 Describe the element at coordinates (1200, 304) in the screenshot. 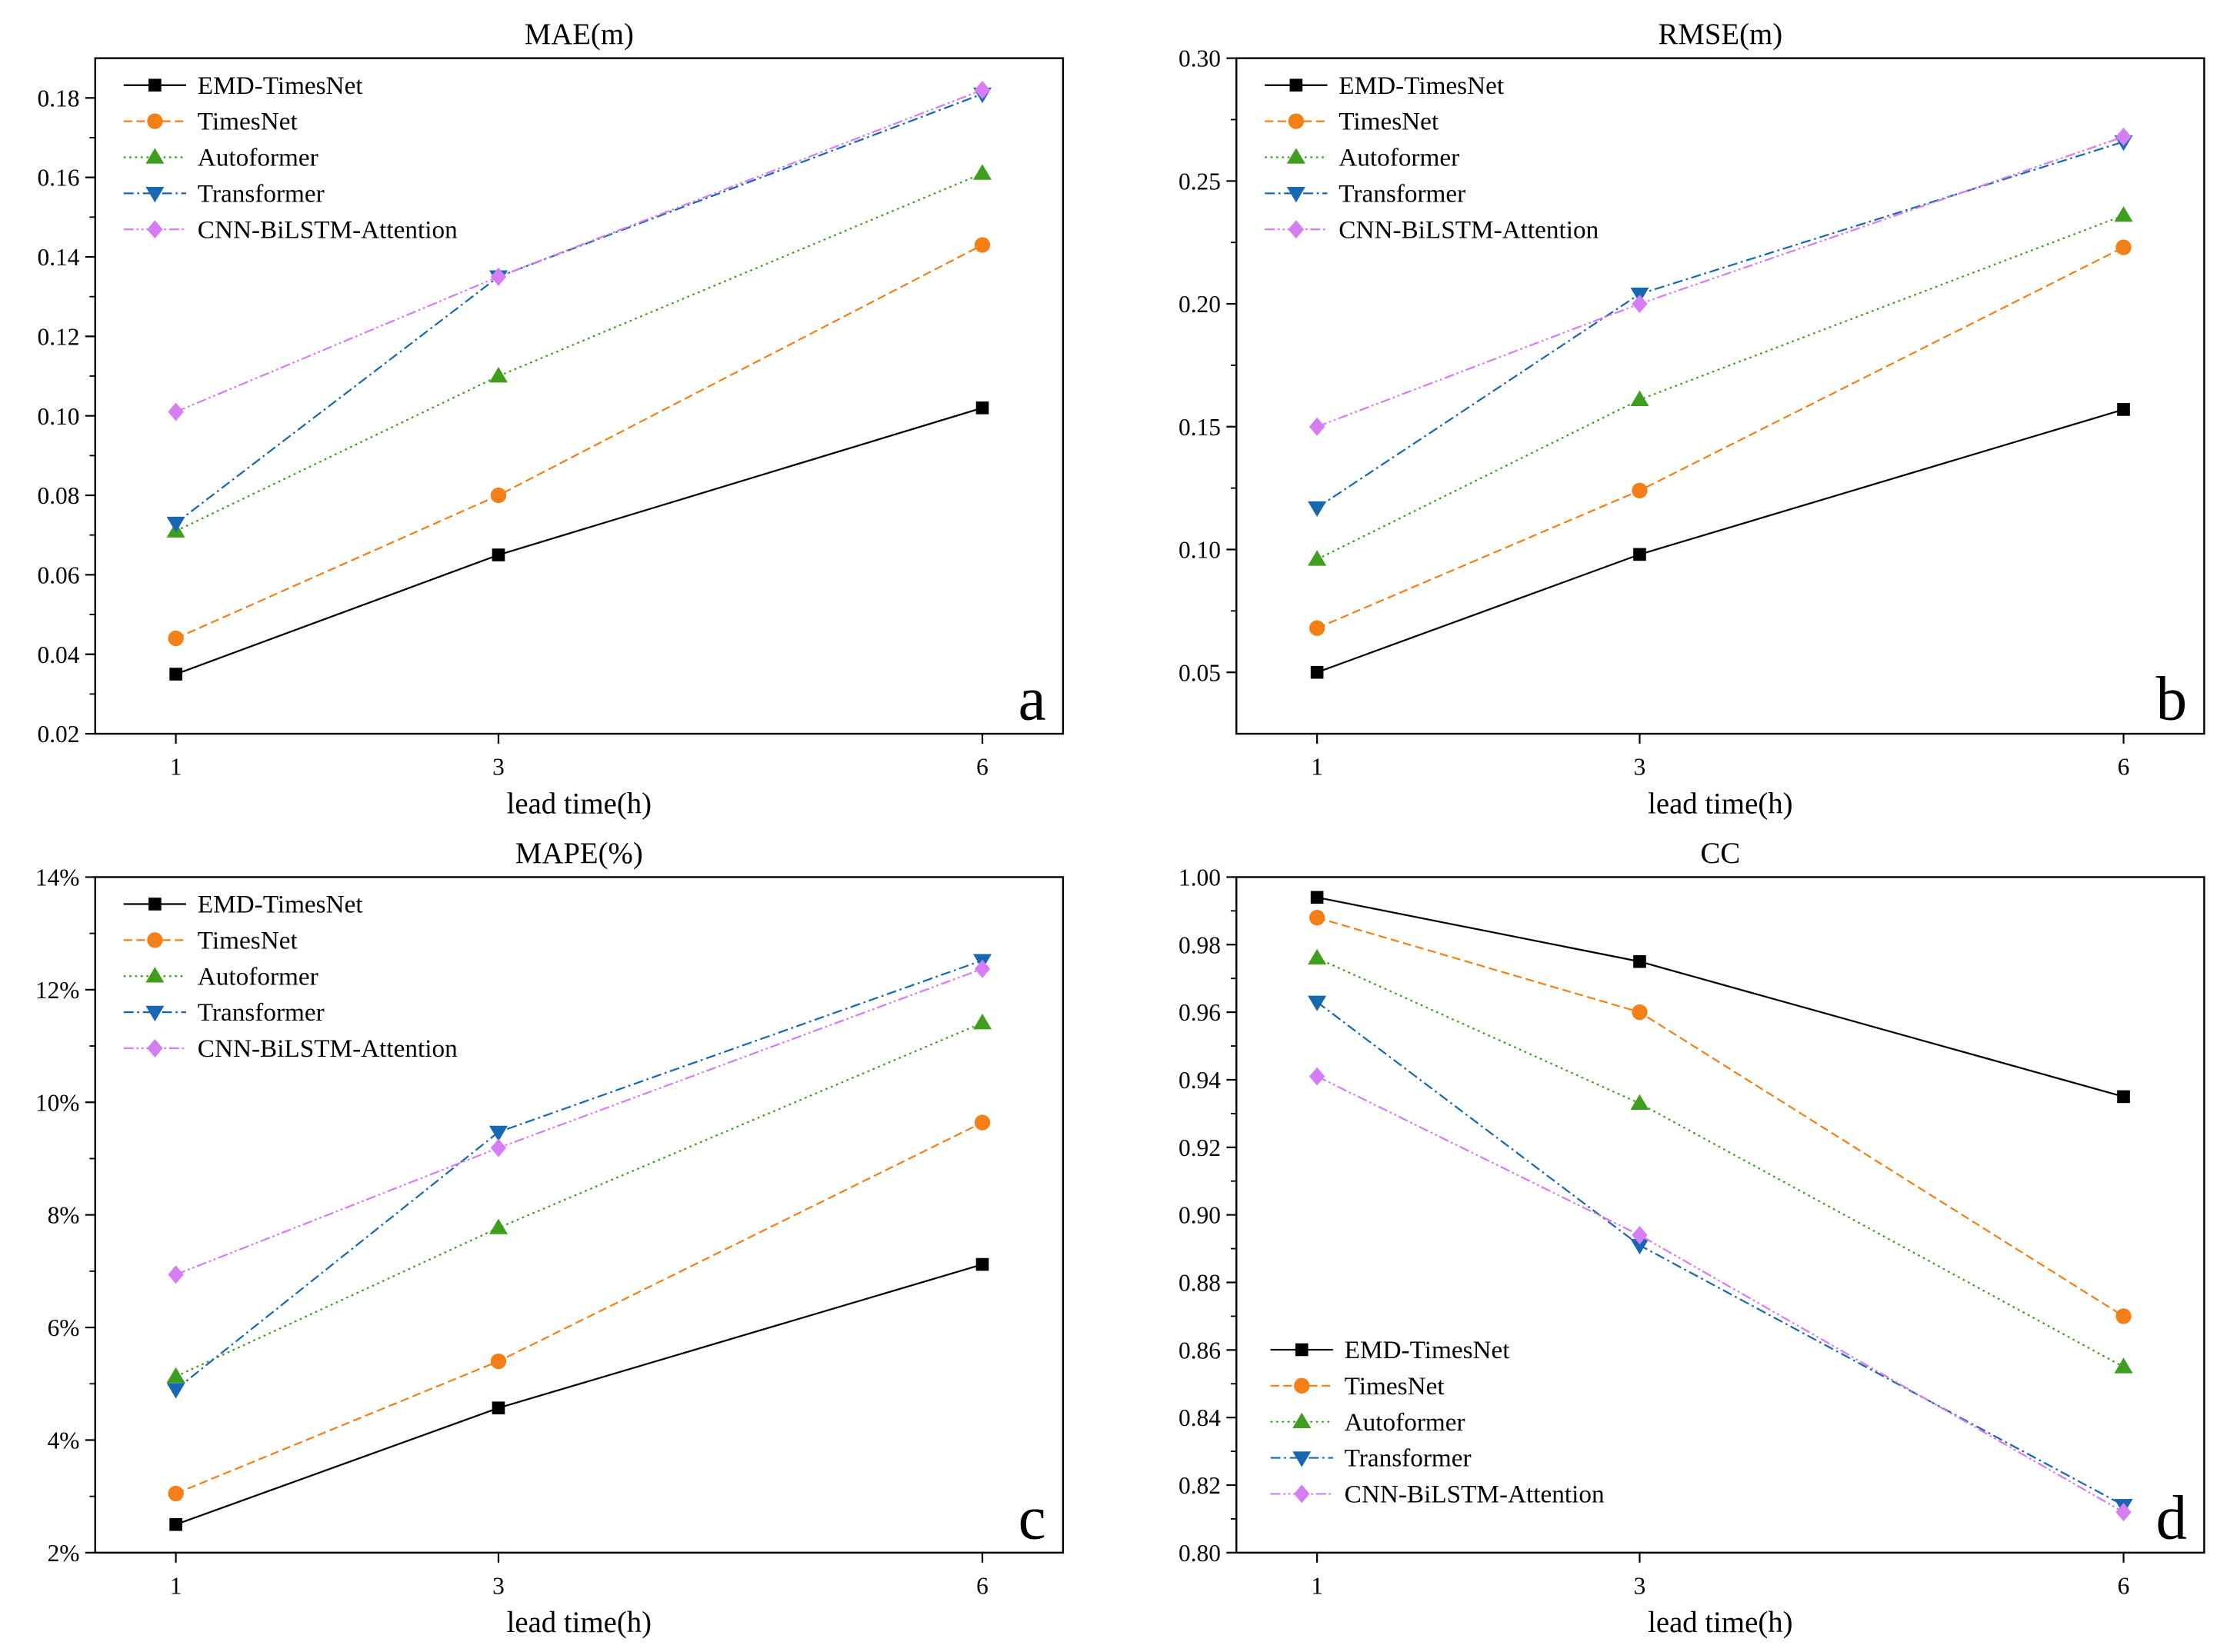

I see `y-tick-label: 0.20` at that location.